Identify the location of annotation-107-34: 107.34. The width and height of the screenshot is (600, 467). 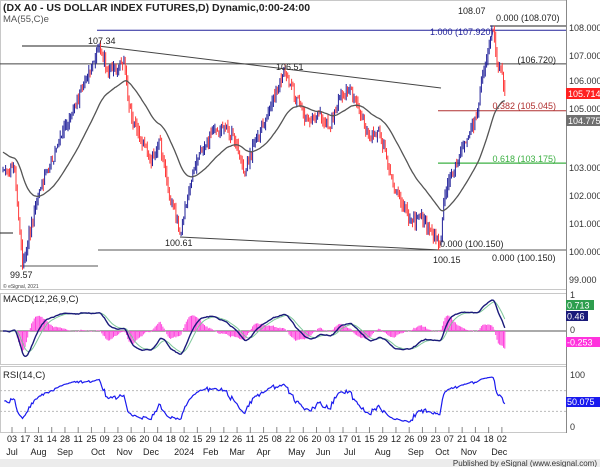
(102, 41).